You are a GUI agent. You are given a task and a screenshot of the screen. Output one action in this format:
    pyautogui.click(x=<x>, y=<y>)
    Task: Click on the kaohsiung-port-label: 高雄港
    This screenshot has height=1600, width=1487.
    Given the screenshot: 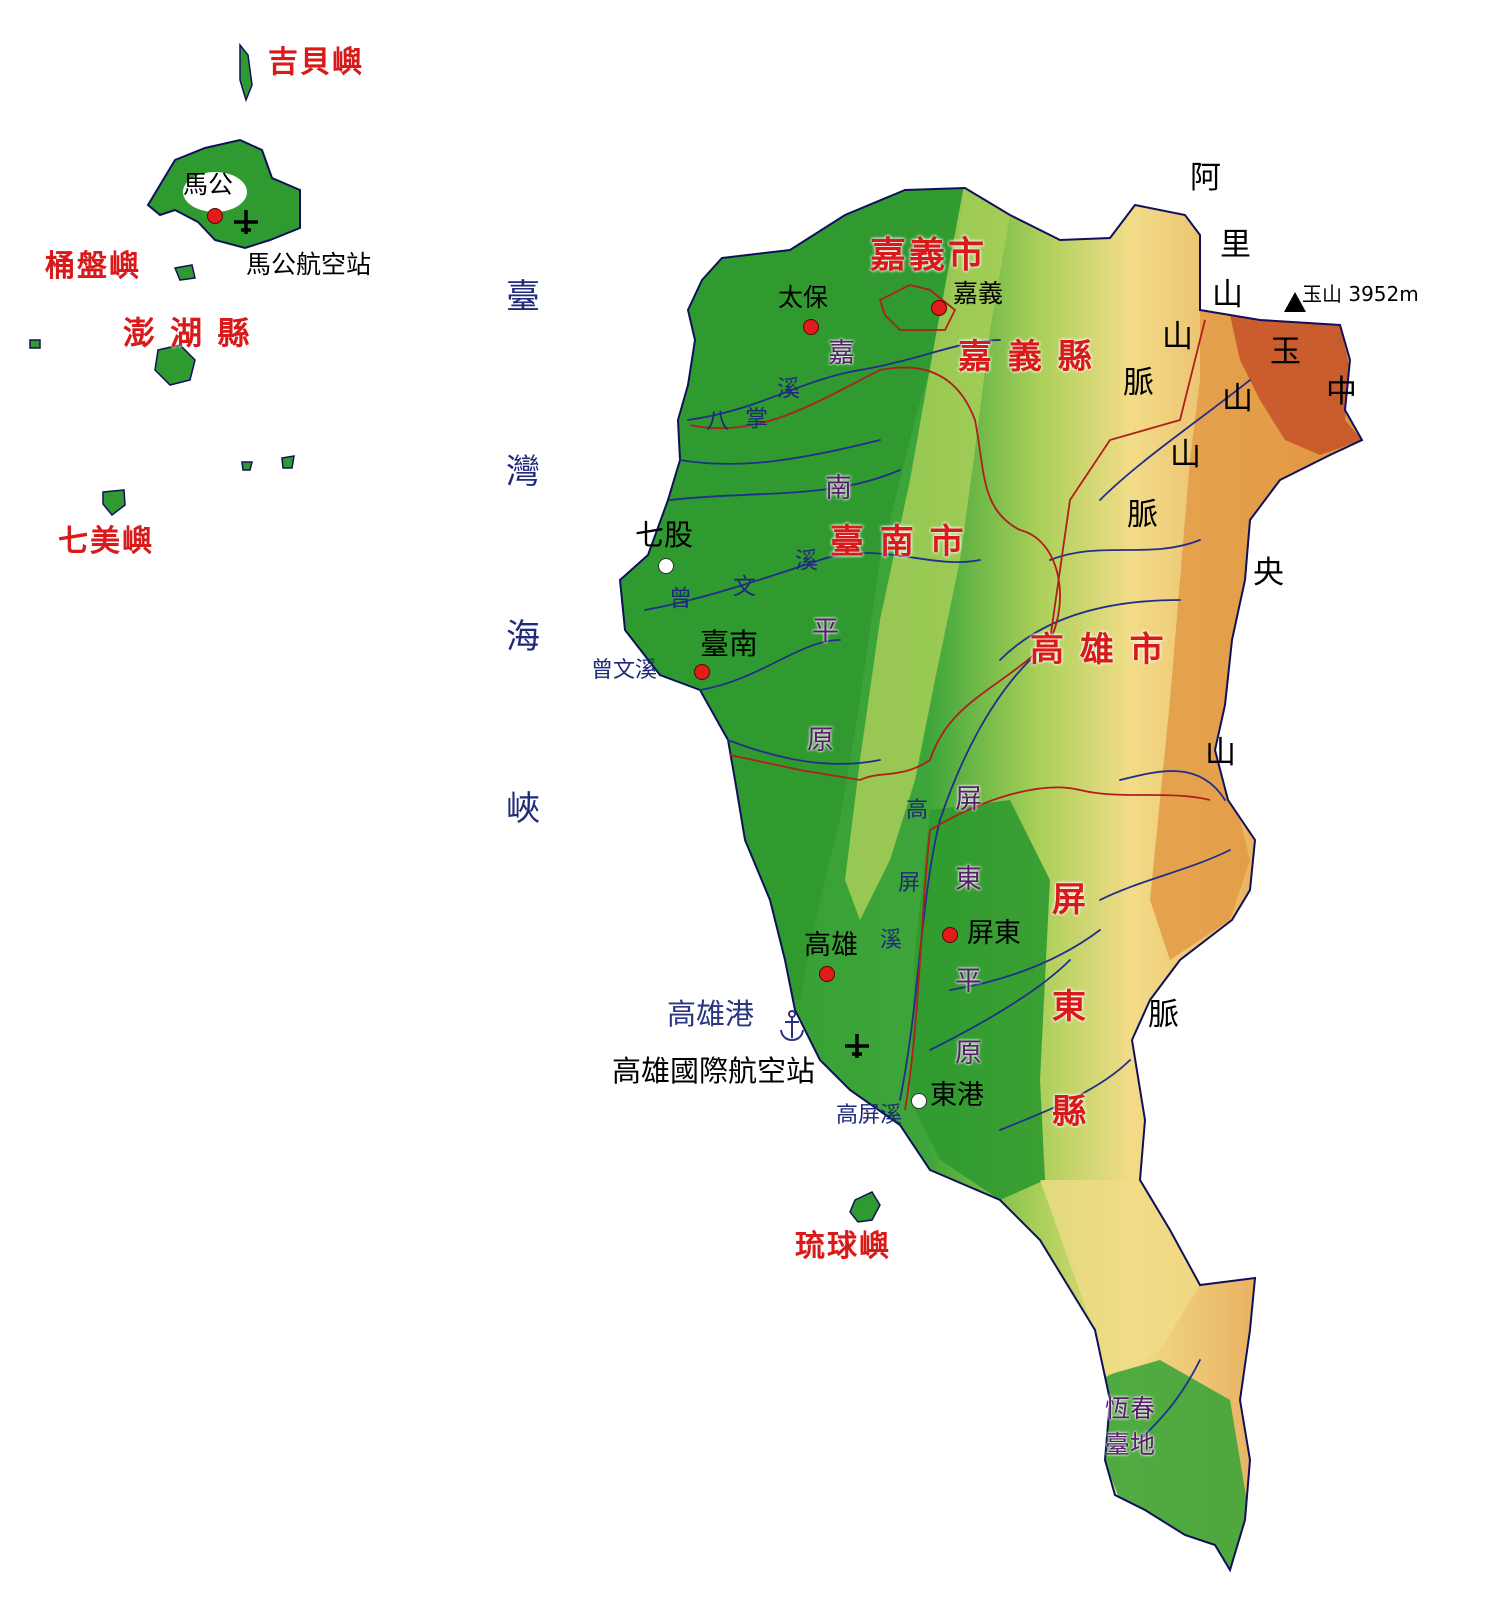 What is the action you would take?
    pyautogui.click(x=711, y=1014)
    